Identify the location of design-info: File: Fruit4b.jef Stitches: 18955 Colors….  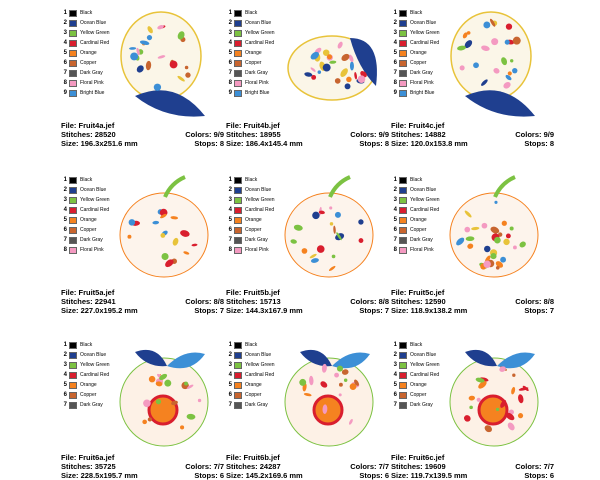
(307, 134).